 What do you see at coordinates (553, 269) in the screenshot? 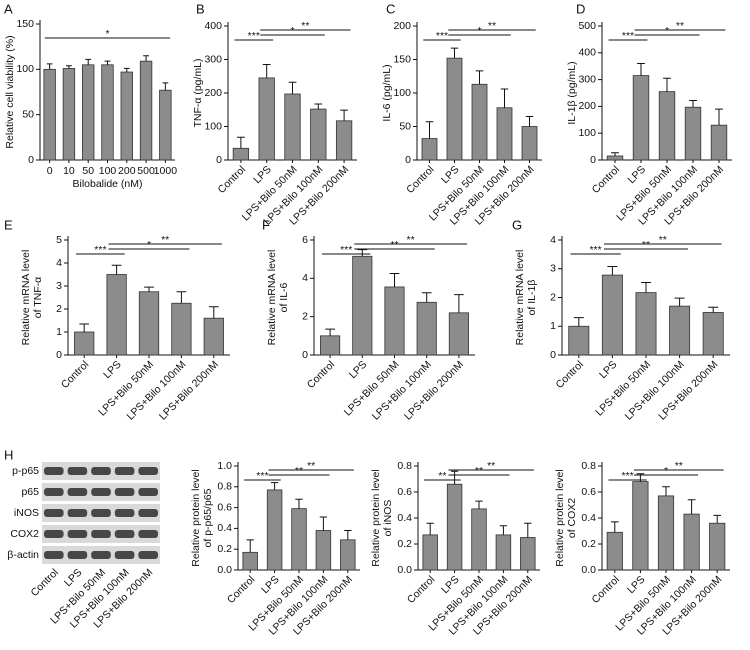
I see `y-tick-label: 3` at bounding box center [553, 269].